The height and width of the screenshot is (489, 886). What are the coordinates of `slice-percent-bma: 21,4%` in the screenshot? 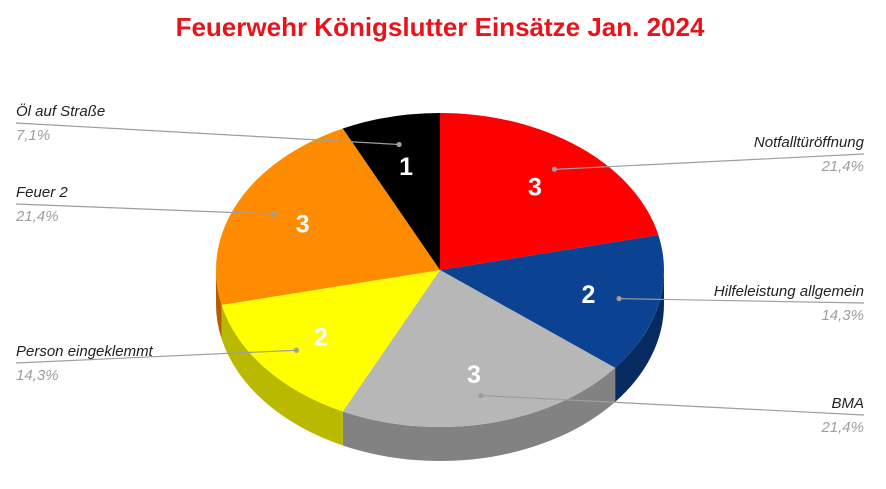 It's located at (842, 427).